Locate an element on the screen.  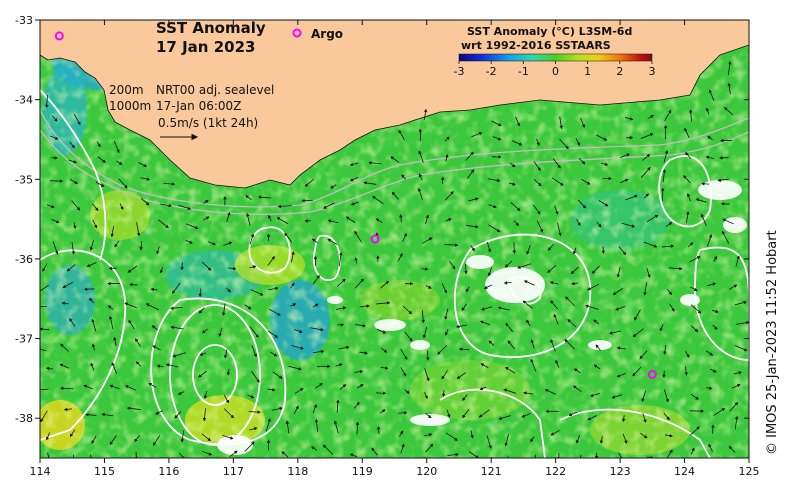
y-tick-label: -33 is located at coordinates (24, 20).